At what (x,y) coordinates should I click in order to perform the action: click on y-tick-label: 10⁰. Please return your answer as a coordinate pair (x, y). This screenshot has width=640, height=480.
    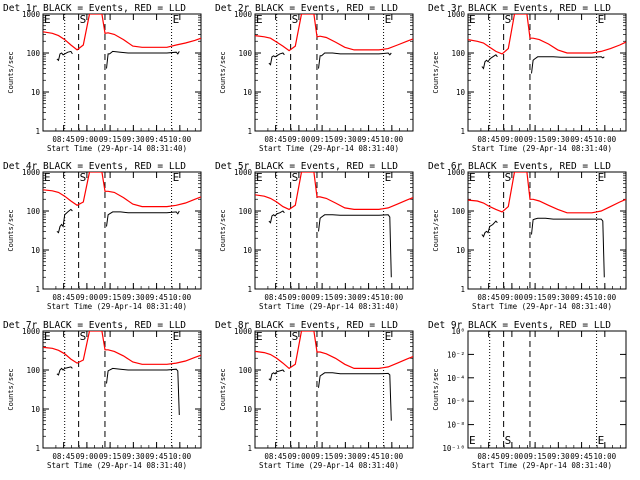
    Looking at the image, I should click on (458, 331).